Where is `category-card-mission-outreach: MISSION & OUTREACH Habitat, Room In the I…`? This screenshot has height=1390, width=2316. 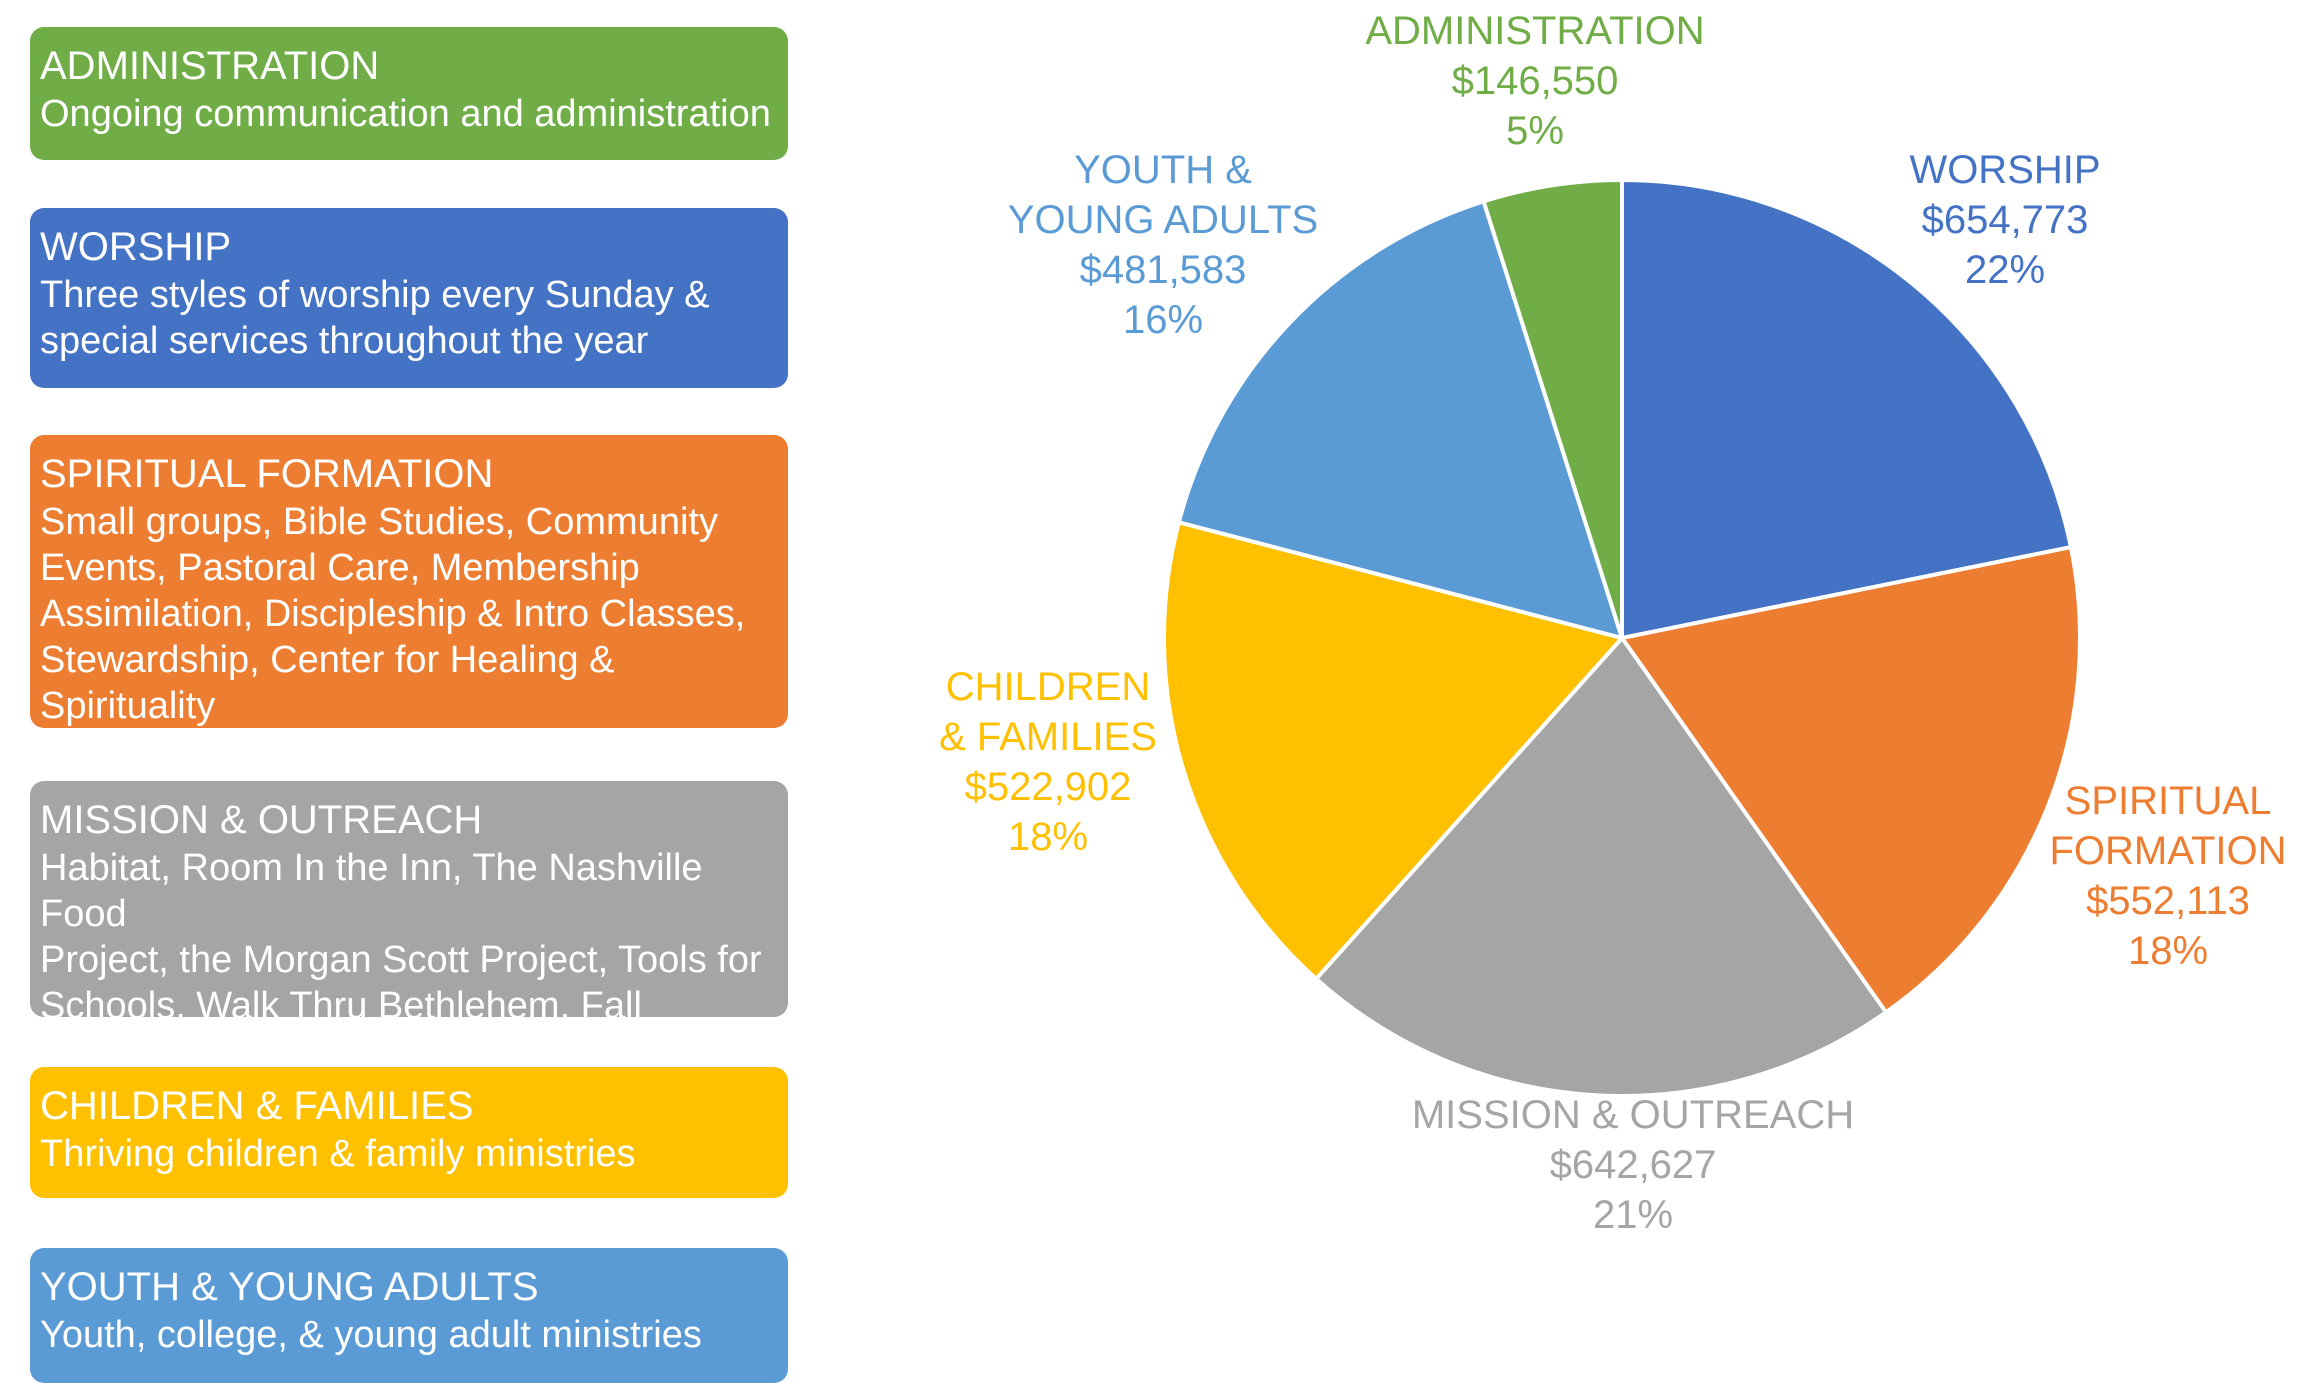
category-card-mission-outreach: MISSION & OUTREACH Habitat, Room In the I… is located at coordinates (409, 927).